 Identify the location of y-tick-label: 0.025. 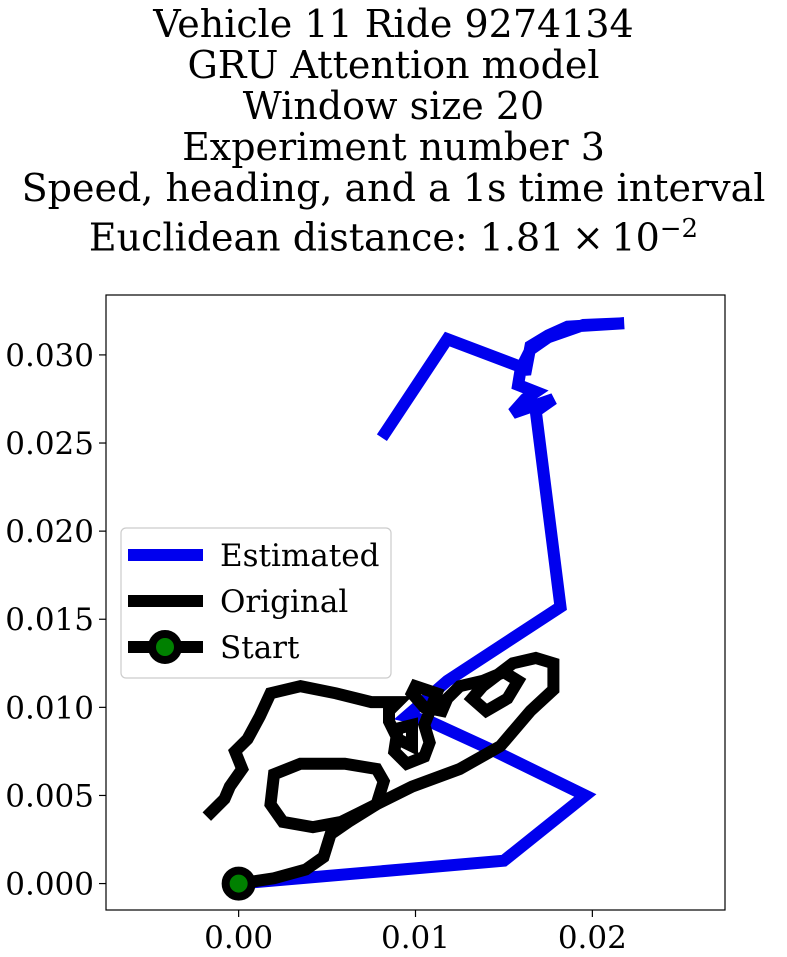
(49, 444).